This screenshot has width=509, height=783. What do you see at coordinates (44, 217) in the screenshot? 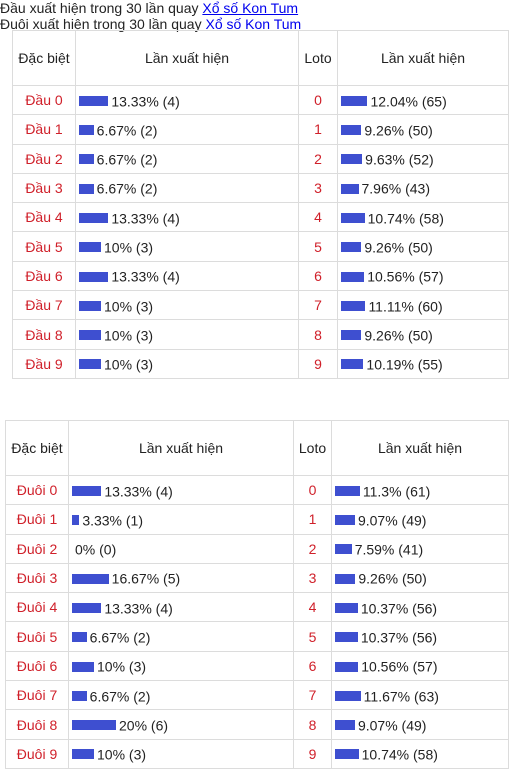
I see `row-label: Đầu 4` at bounding box center [44, 217].